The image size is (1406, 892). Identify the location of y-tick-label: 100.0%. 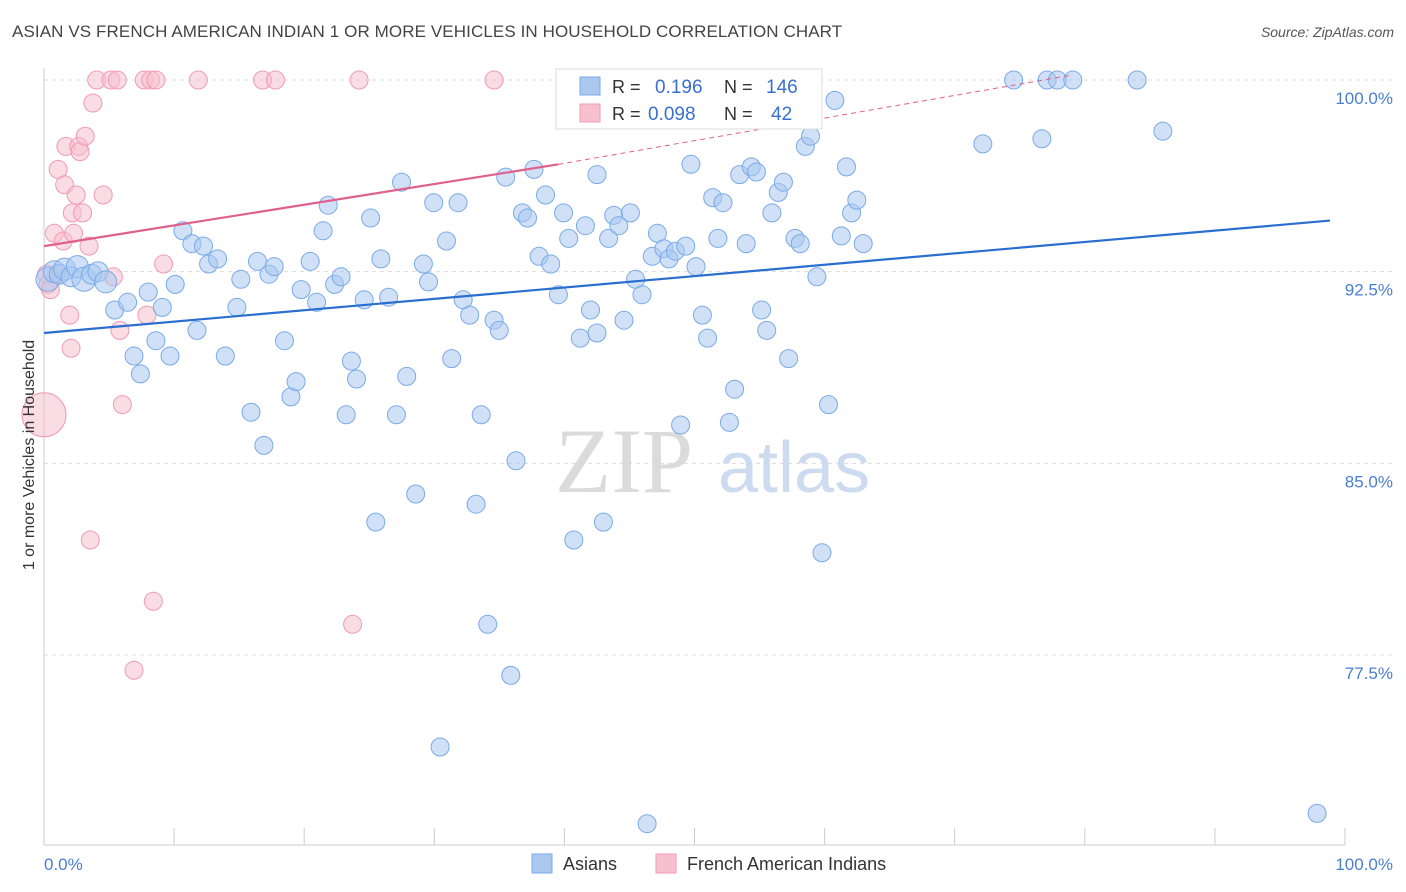
(1364, 98).